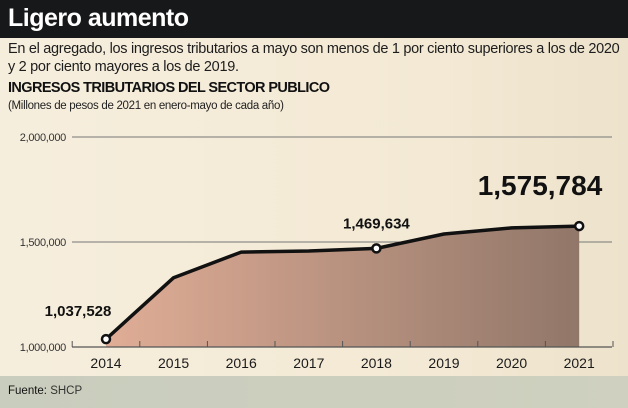  What do you see at coordinates (540, 185) in the screenshot?
I see `data-label: 1,575,784` at bounding box center [540, 185].